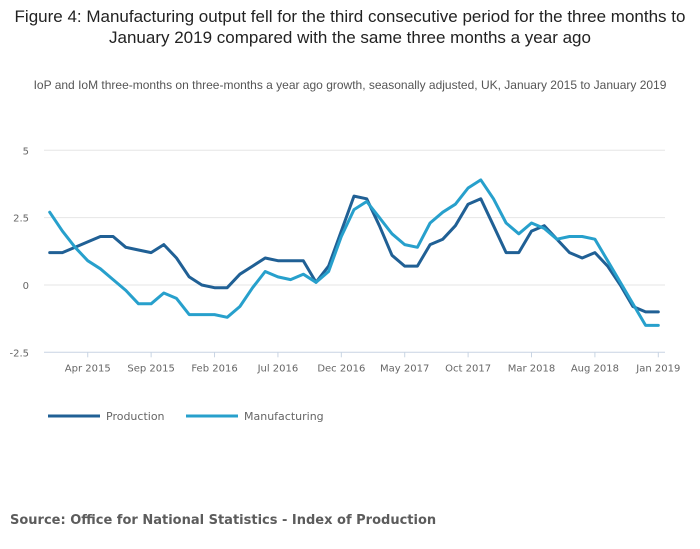 The image size is (700, 549). What do you see at coordinates (341, 368) in the screenshot?
I see `x-tick-label: Dec 2016` at bounding box center [341, 368].